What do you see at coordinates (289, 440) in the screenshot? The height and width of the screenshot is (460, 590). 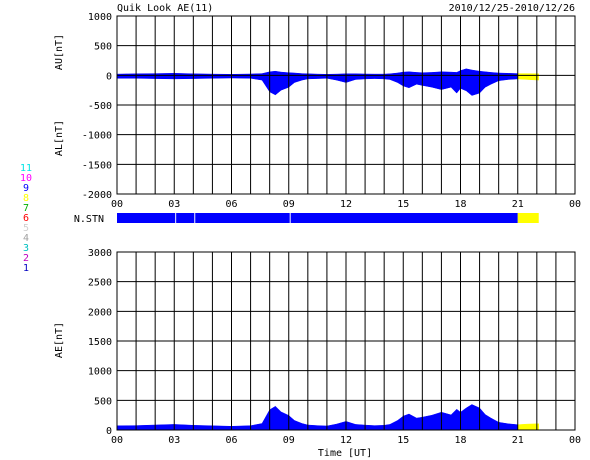 I see `ae-xtick-label: 09` at bounding box center [289, 440].